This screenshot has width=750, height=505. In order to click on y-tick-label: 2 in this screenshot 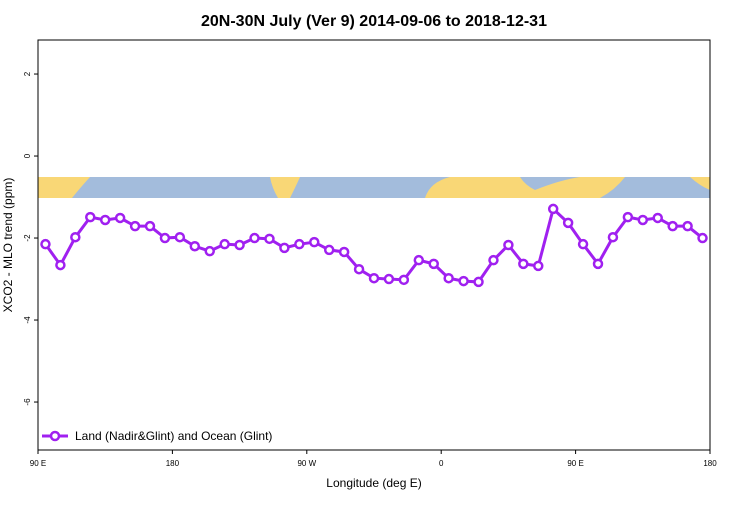, I will do `click(27, 73)`.